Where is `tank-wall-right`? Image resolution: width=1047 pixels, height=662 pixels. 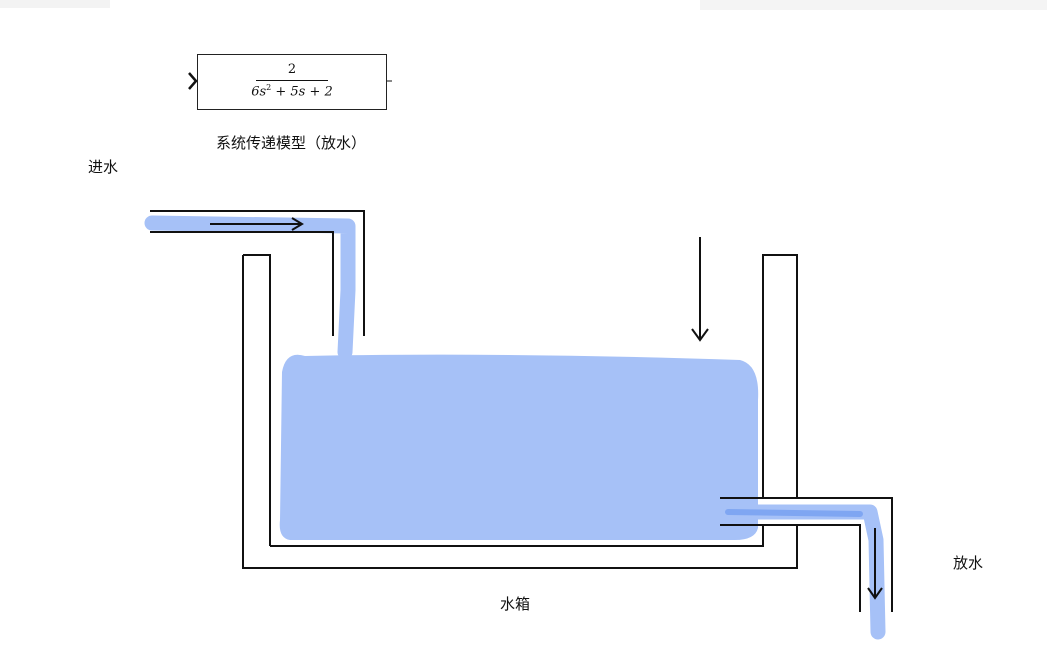
tank-wall-right is located at coordinates (780, 376).